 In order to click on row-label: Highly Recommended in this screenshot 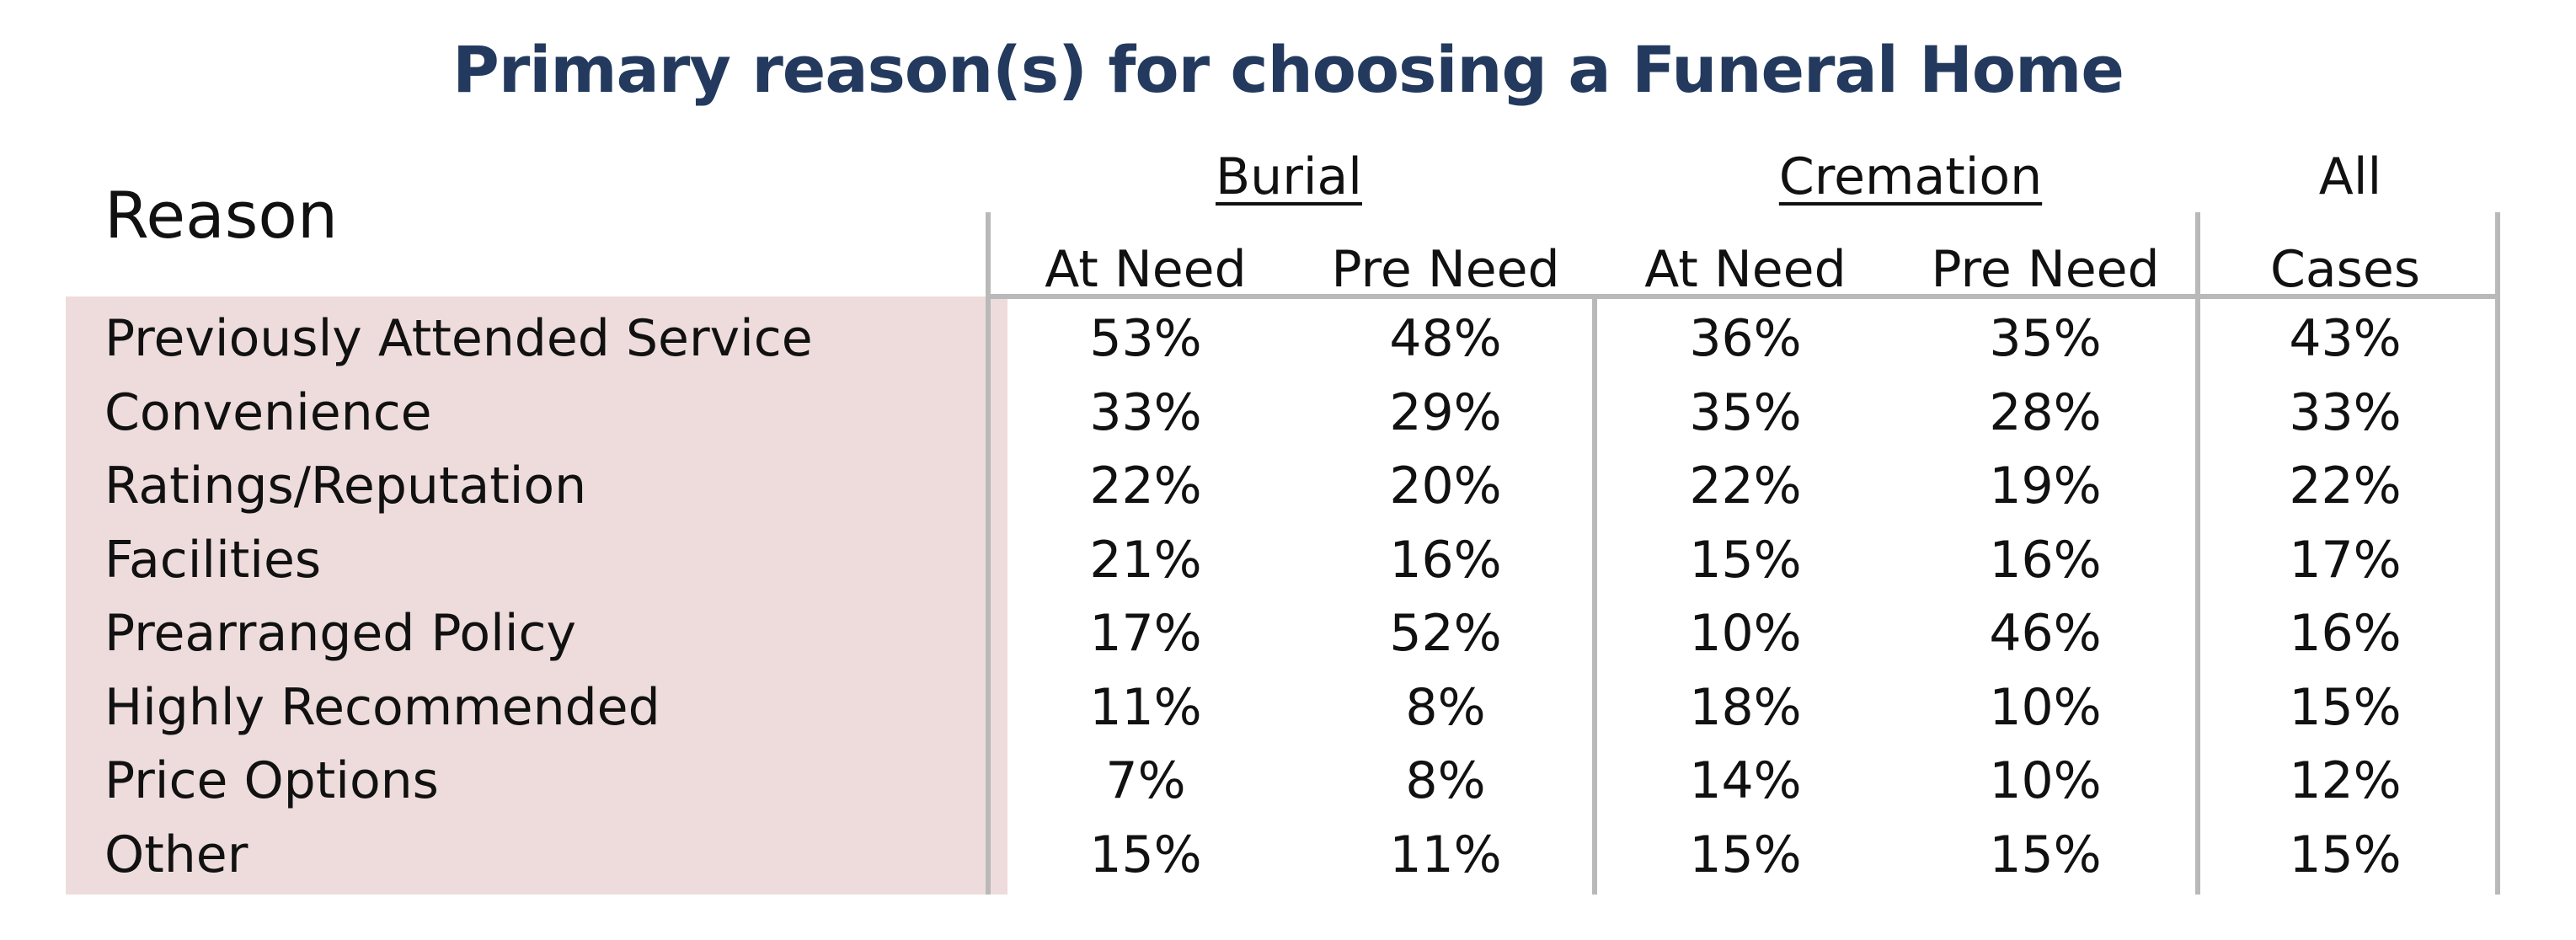, I will do `click(382, 707)`.